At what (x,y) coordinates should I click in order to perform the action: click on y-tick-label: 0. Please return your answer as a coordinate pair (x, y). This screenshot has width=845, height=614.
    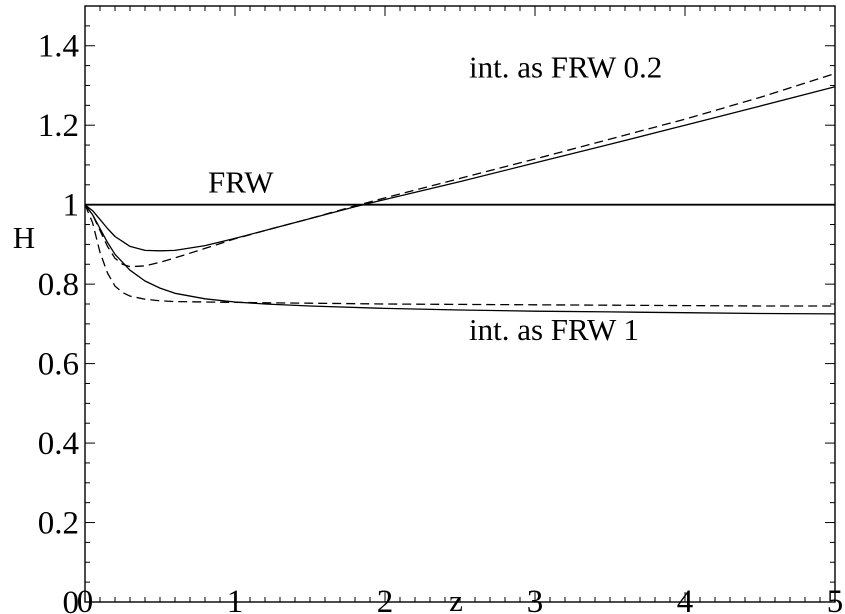
    Looking at the image, I should click on (71, 599).